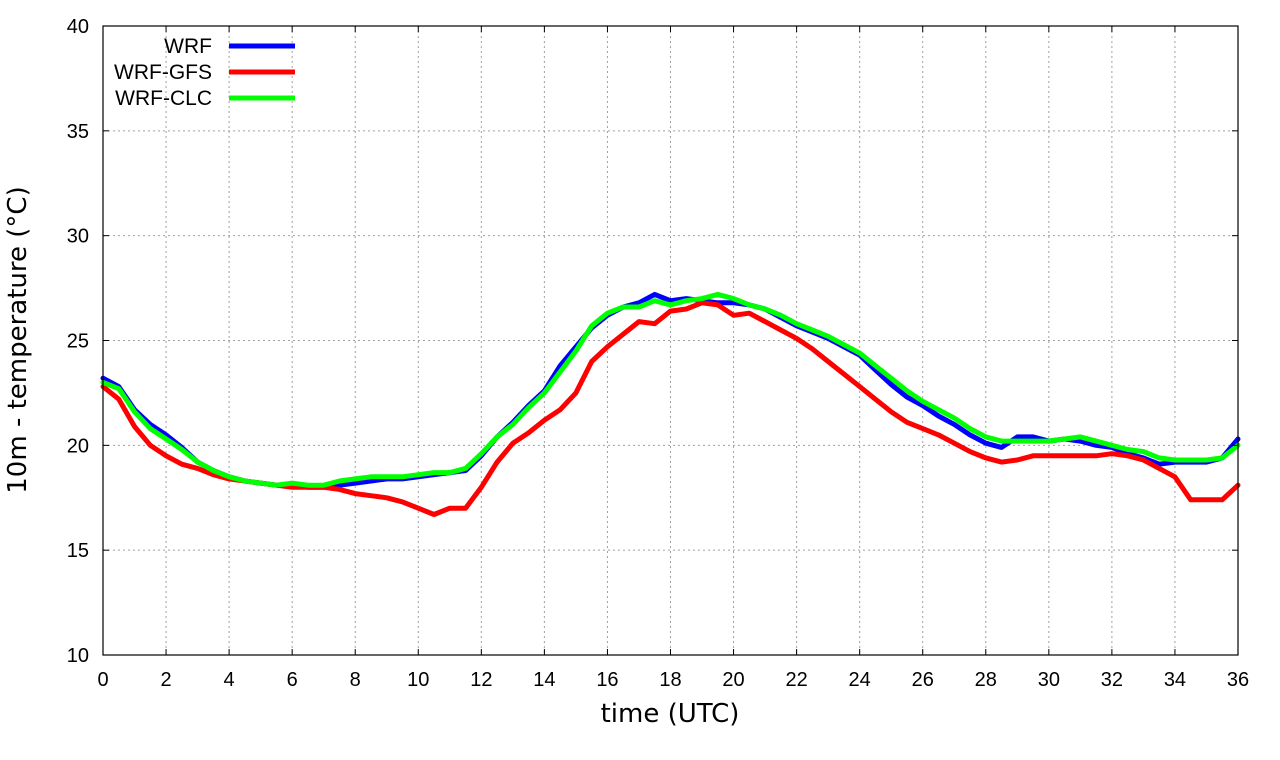 Image resolution: width=1280 pixels, height=760 pixels. What do you see at coordinates (163, 98) in the screenshot?
I see `legend-label: WRF-CLC` at bounding box center [163, 98].